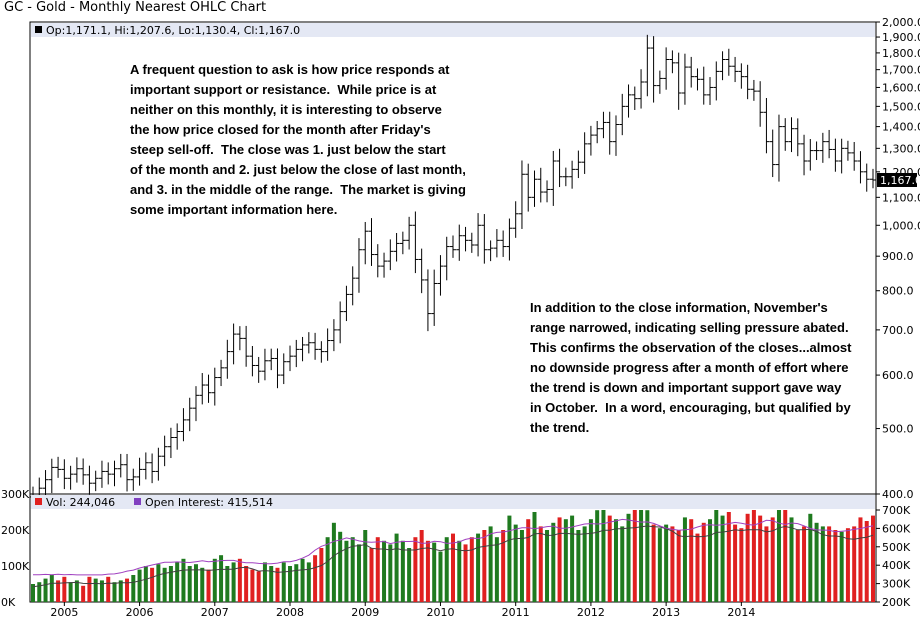 The height and width of the screenshot is (640, 920). Describe the element at coordinates (516, 612) in the screenshot. I see `x-tick-label: 2011` at that location.